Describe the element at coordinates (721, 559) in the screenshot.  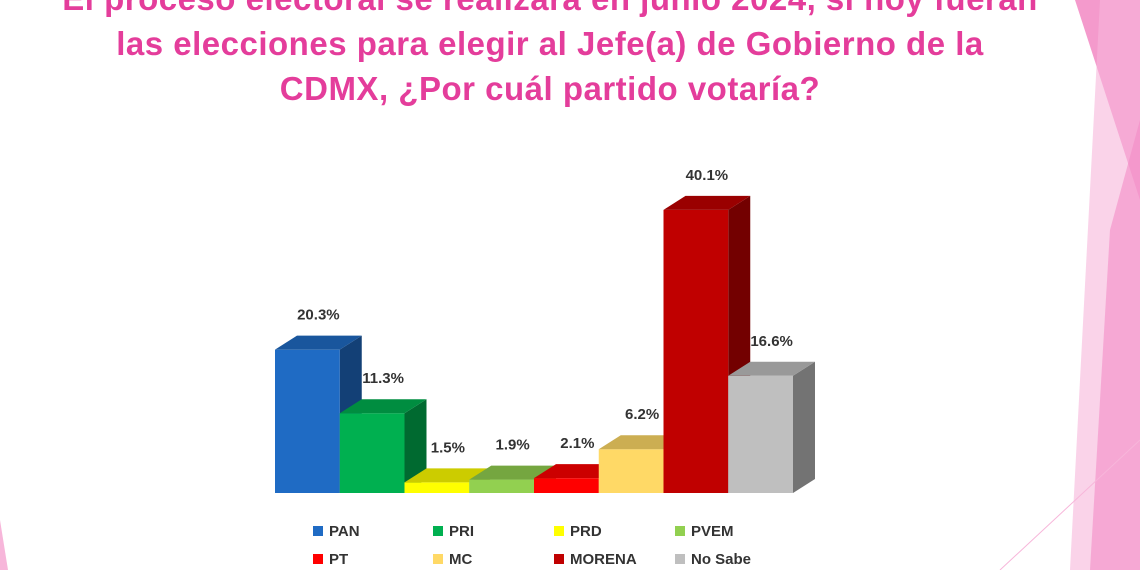
I see `legend-label: No Sabe` at that location.